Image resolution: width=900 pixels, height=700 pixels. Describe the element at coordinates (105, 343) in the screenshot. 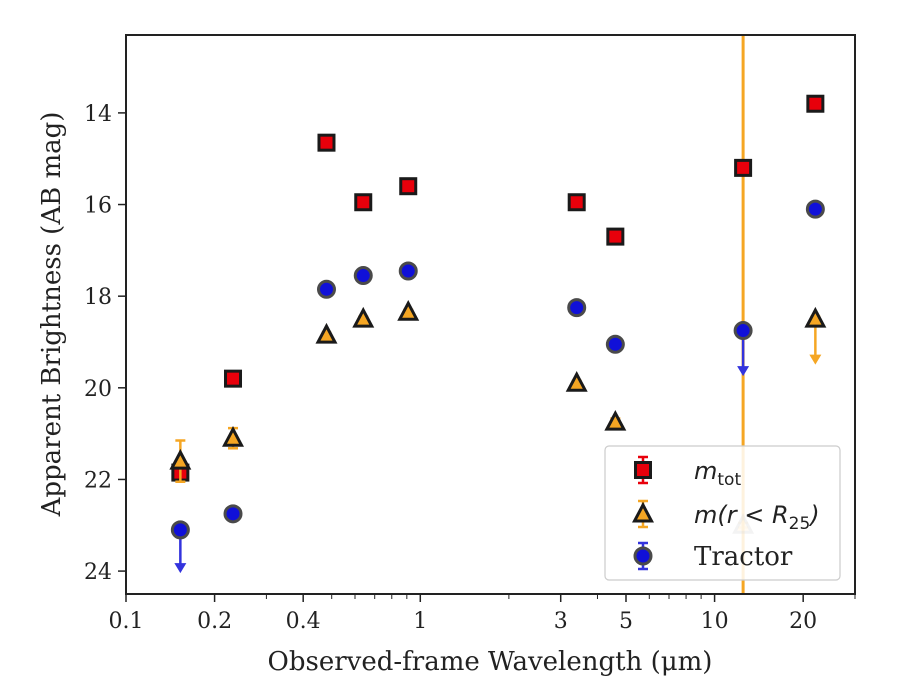

I see `y-axis-ticks: 14 16 18 20 22 24` at that location.